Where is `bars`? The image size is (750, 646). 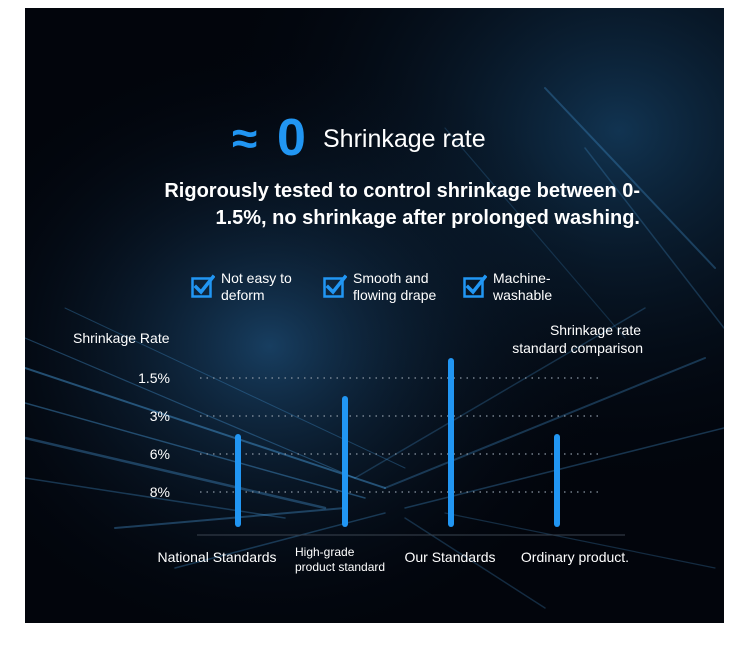
bars is located at coordinates (397, 442).